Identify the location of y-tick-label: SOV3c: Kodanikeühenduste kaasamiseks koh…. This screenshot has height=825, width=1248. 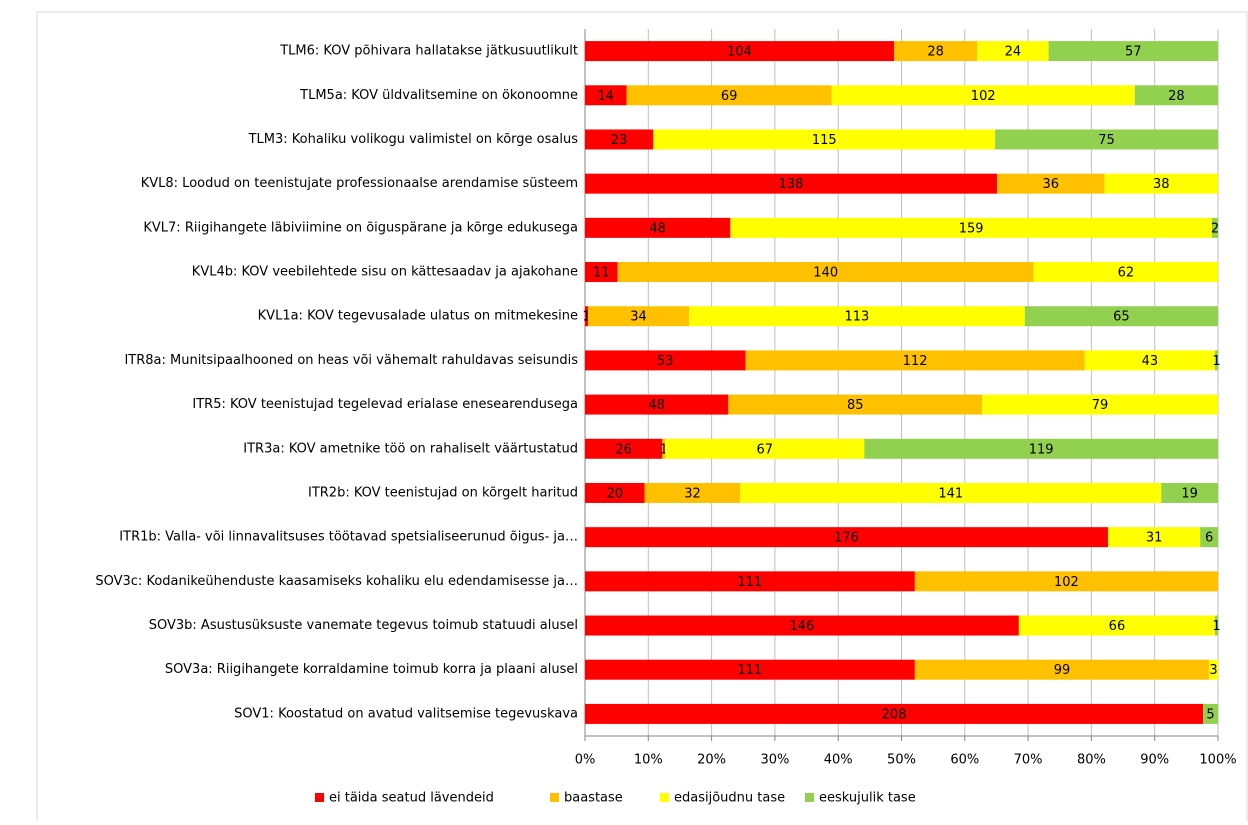
(336, 581).